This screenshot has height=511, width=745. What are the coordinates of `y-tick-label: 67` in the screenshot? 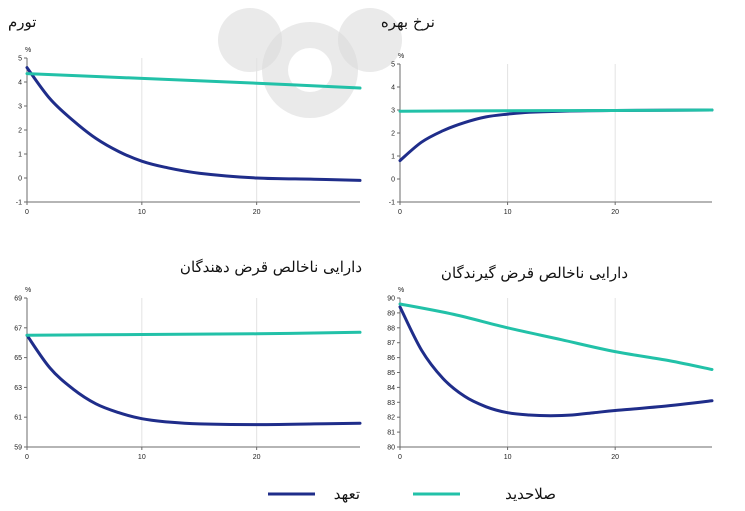 It's located at (18, 328).